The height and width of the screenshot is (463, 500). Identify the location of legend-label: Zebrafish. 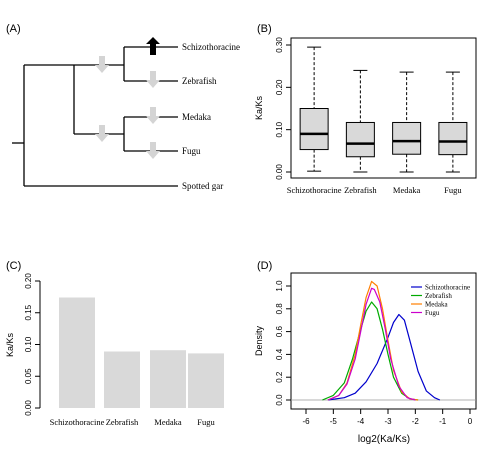
(438, 296).